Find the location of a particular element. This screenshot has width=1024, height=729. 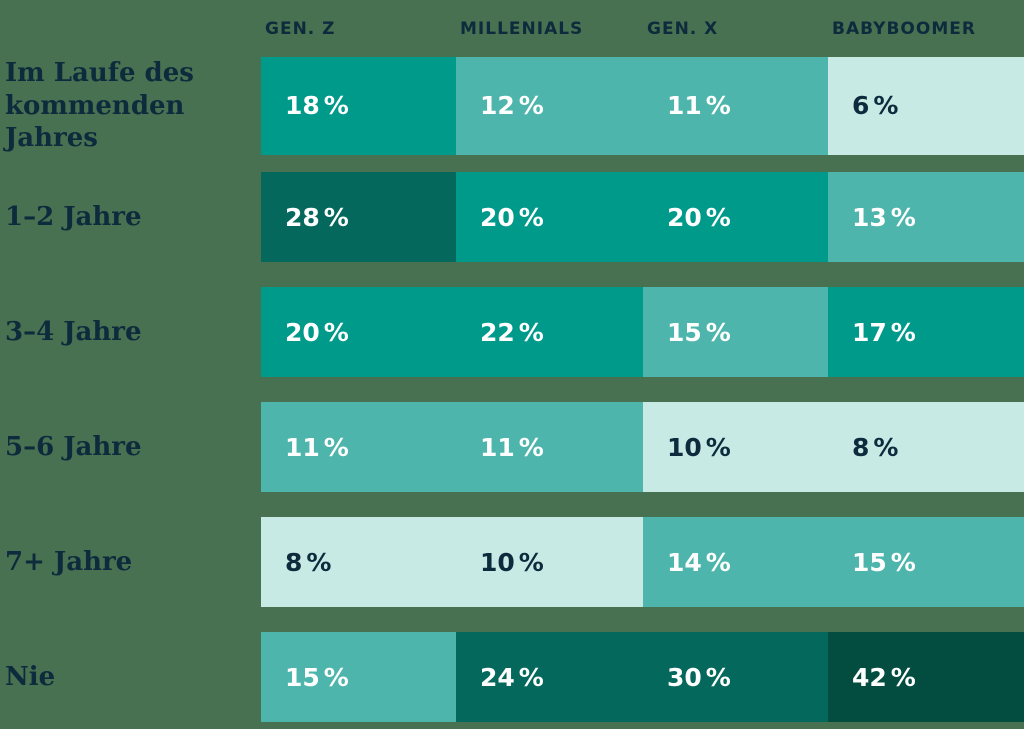

row-label: 1–2 Jahre is located at coordinates (73, 216).